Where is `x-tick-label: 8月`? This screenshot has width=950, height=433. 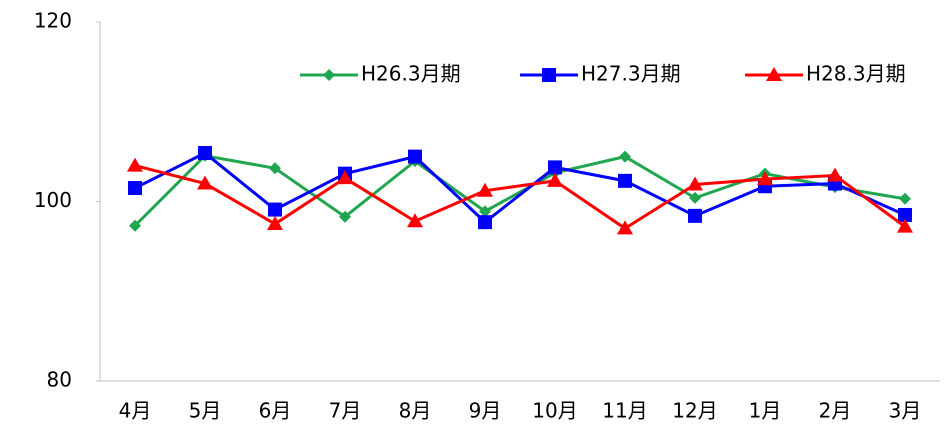 x-tick-label: 8月 is located at coordinates (415, 411).